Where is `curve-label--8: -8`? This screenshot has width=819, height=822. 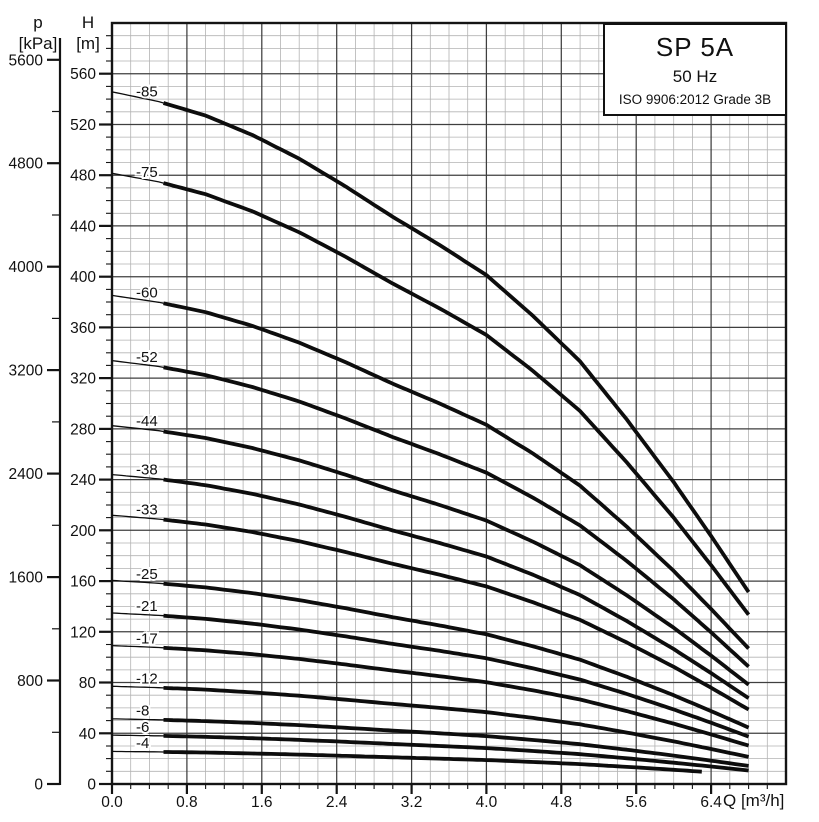
curve-label--8: -8 is located at coordinates (142, 711).